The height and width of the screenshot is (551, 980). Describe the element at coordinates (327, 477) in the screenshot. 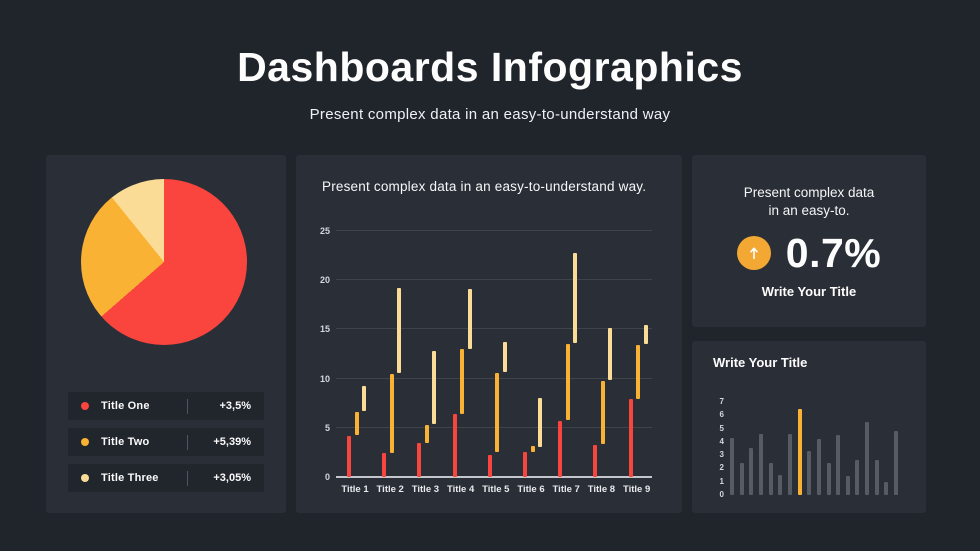

I see `y-tick-label: 0` at that location.